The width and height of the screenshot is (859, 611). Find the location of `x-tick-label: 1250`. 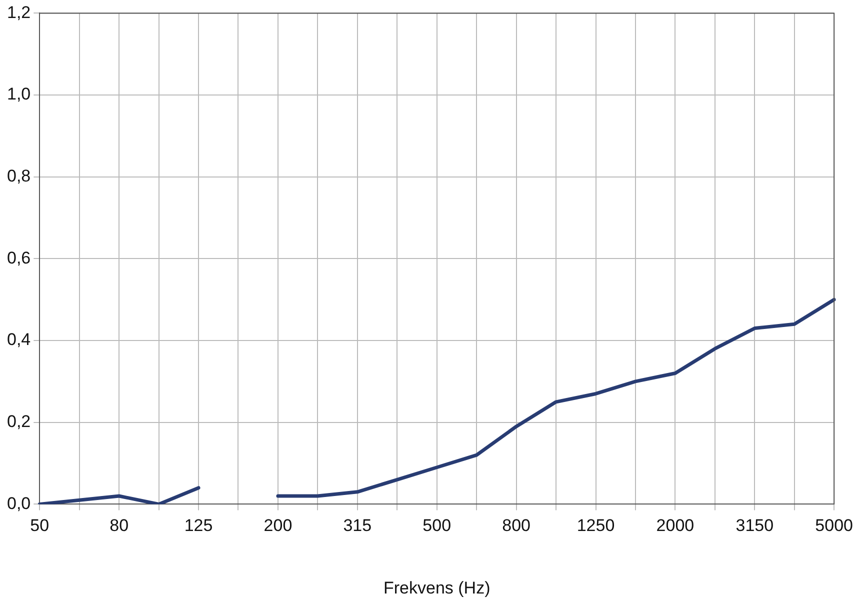

x-tick-label: 1250 is located at coordinates (595, 526).